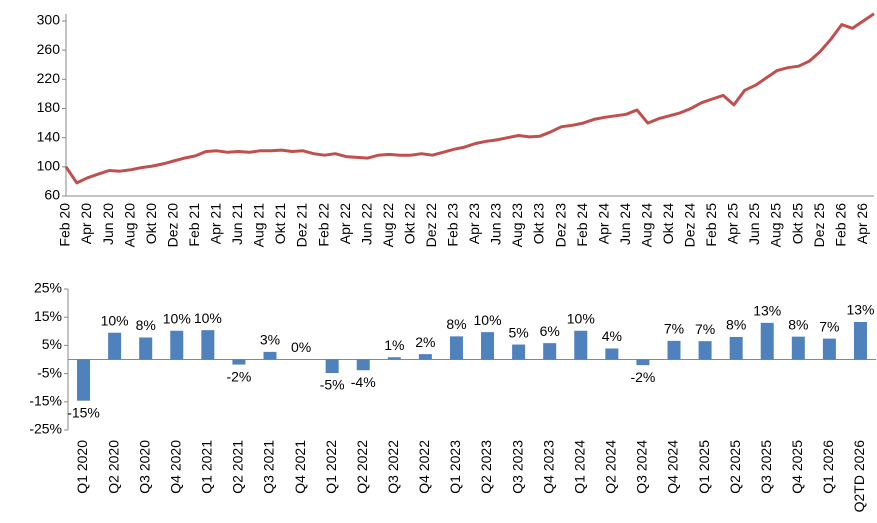 Image resolution: width=877 pixels, height=523 pixels. I want to click on x-tick-label: Dez 25, so click(819, 225).